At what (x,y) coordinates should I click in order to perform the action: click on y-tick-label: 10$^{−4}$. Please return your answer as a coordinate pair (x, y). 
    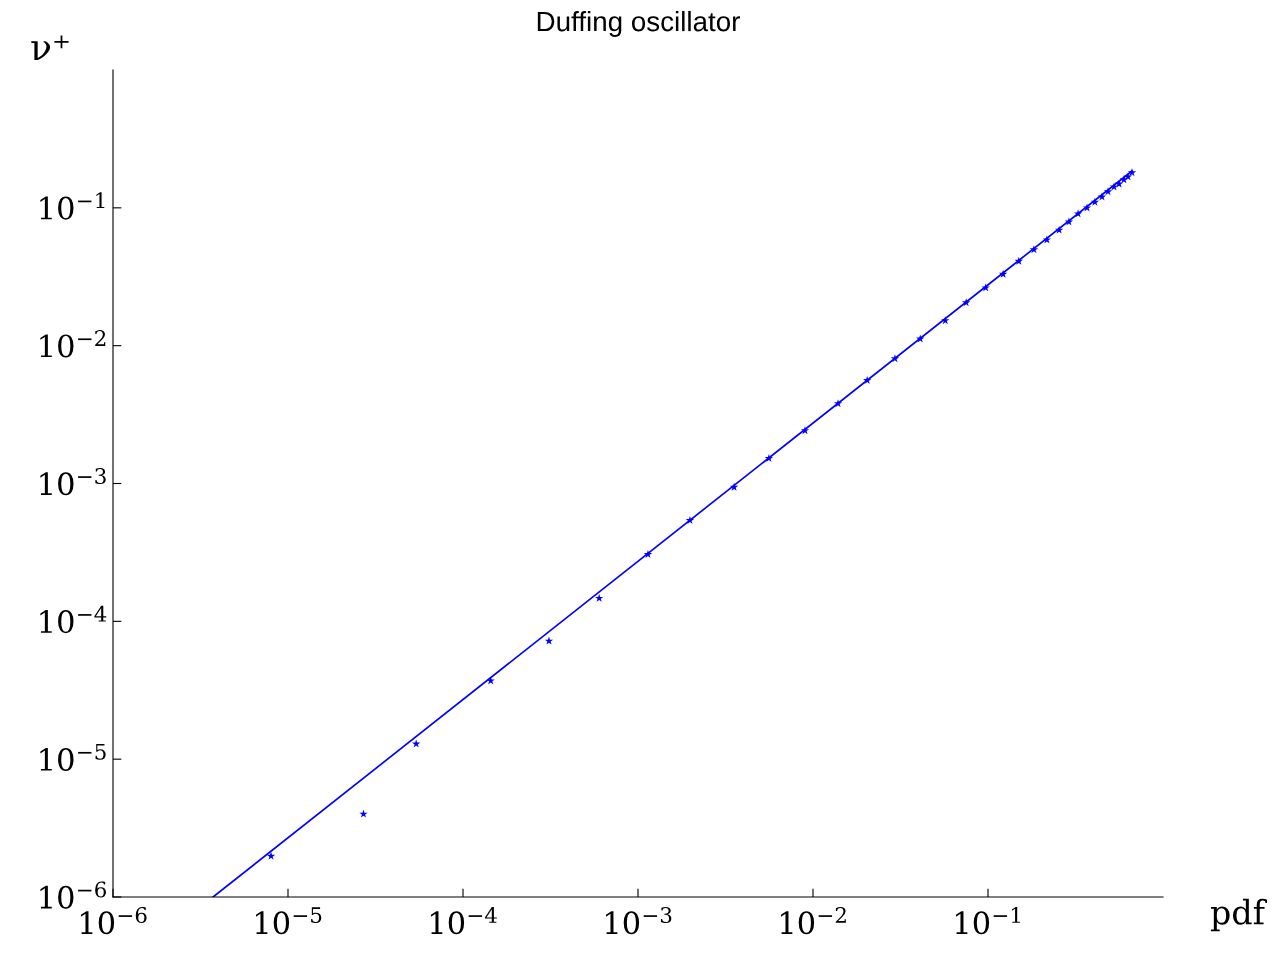
    Looking at the image, I should click on (73, 619).